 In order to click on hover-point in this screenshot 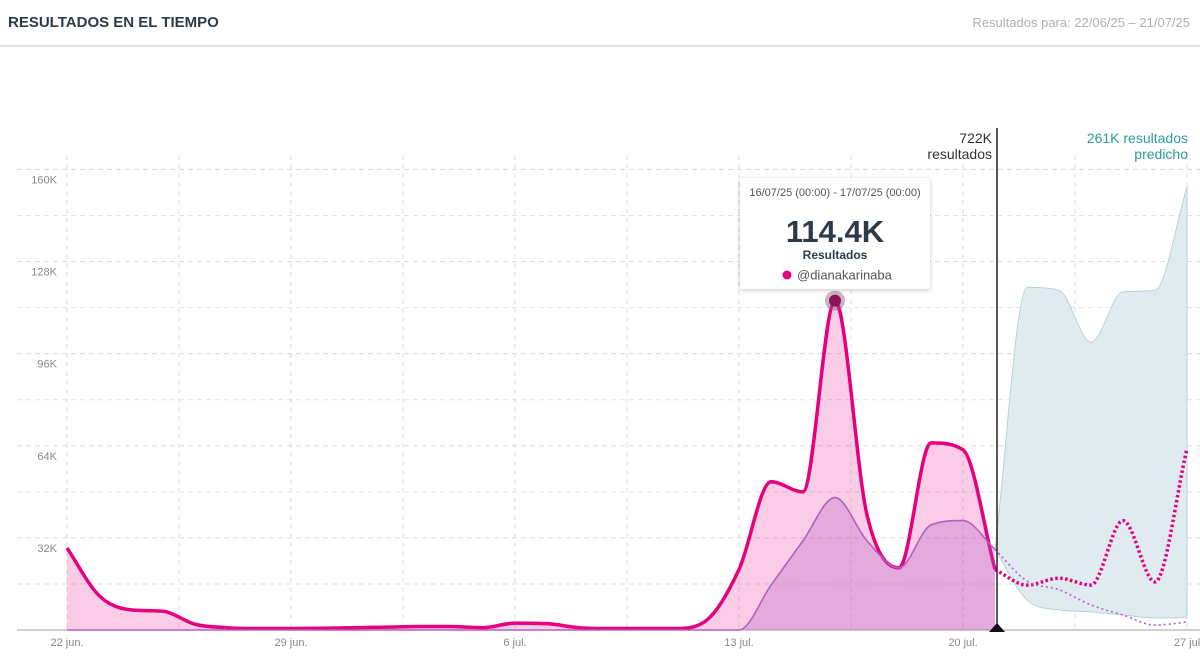, I will do `click(835, 300)`.